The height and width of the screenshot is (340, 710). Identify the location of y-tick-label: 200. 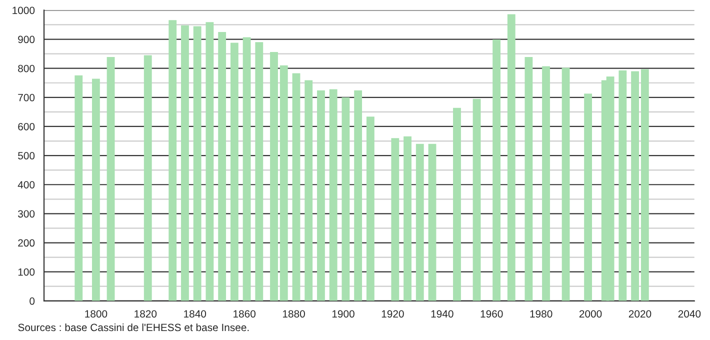
(26, 243).